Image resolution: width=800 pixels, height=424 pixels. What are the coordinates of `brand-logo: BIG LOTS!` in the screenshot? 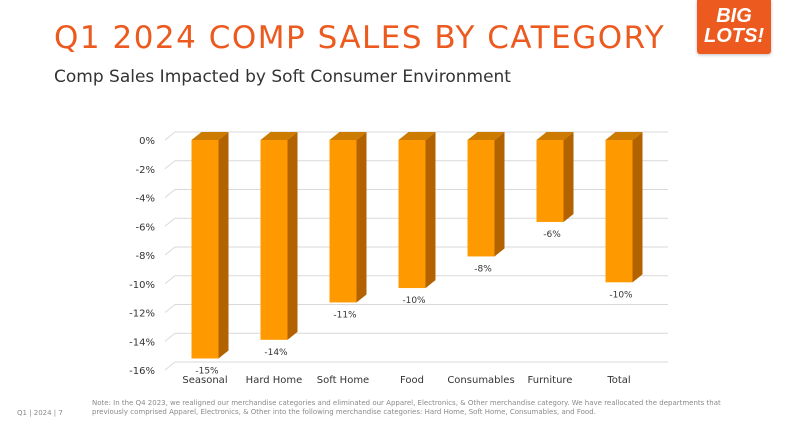 It's located at (734, 27).